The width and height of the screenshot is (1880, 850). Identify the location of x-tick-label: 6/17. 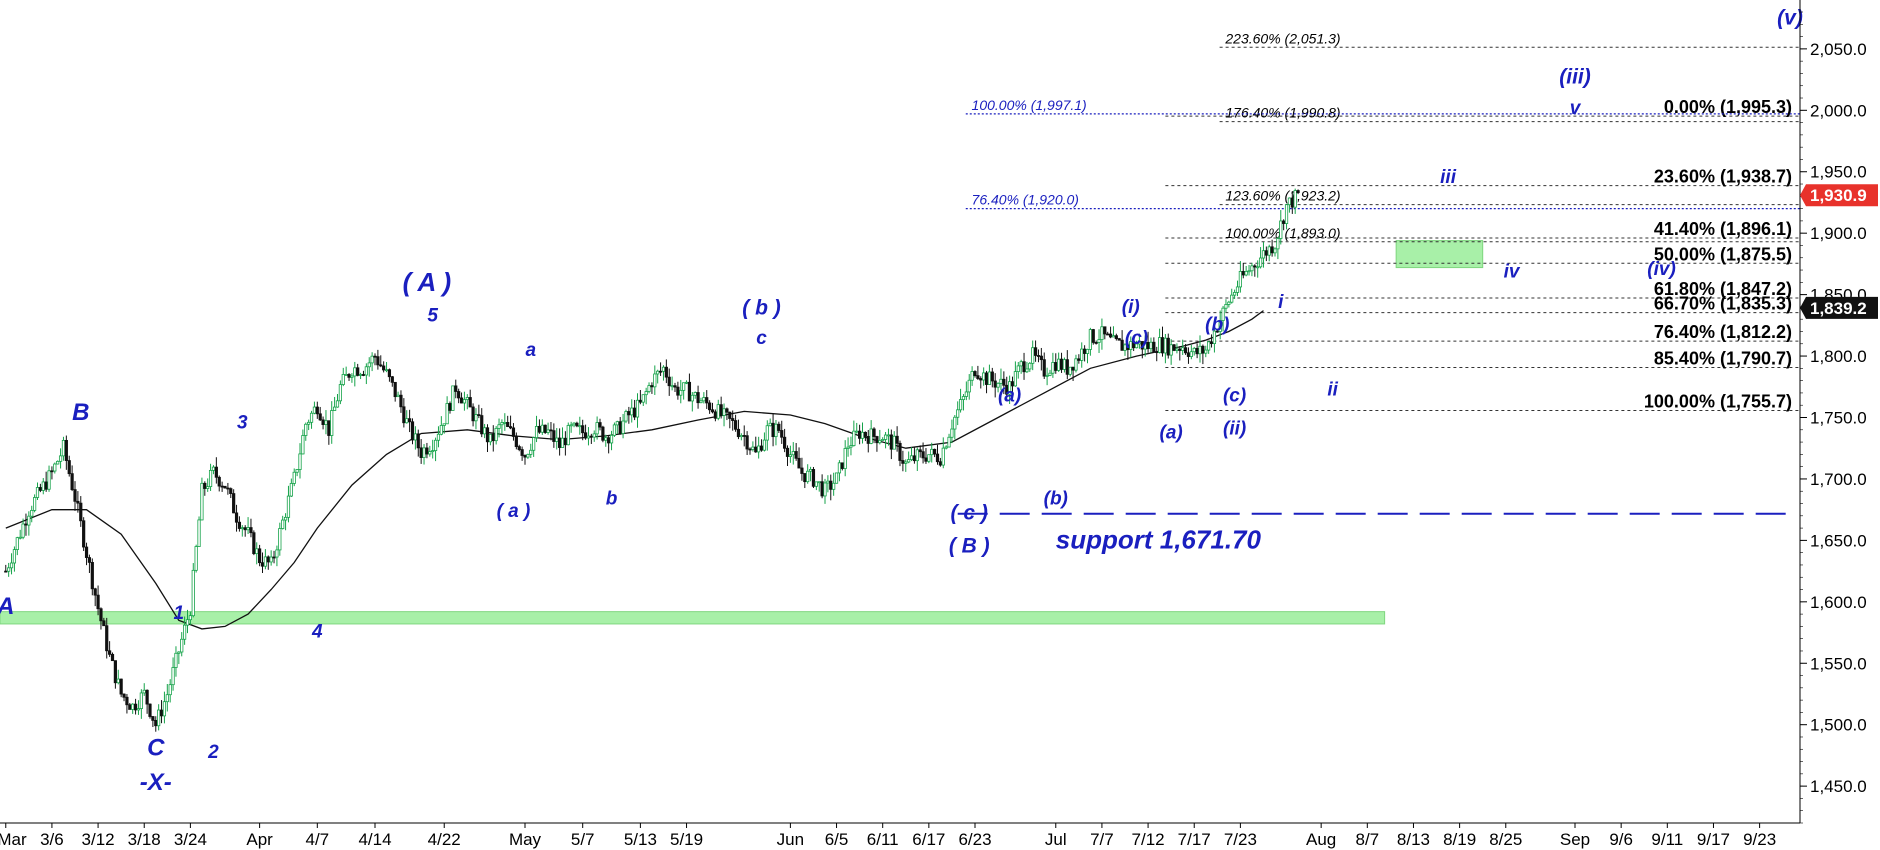
(928, 839).